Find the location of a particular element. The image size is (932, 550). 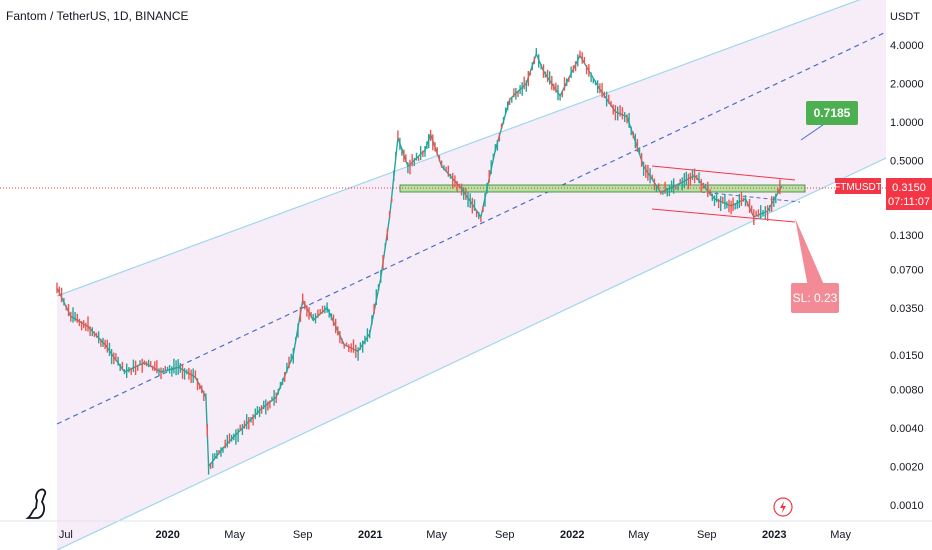

y-tick-label: 0.0350 is located at coordinates (907, 309).